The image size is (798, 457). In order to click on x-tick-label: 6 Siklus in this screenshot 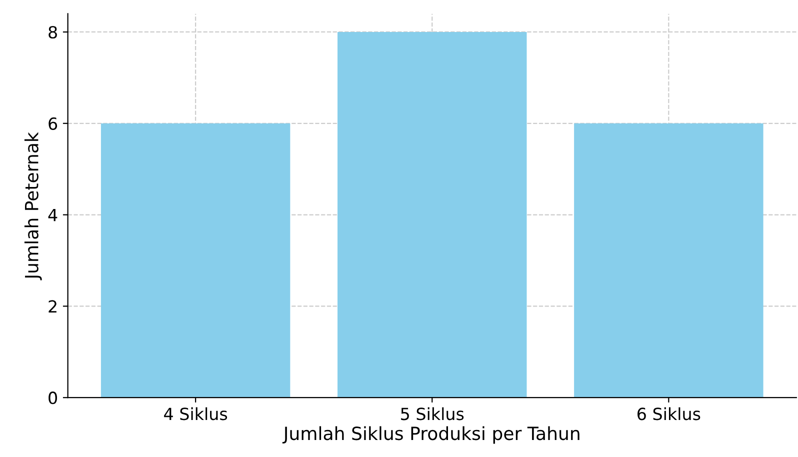, I will do `click(669, 413)`.